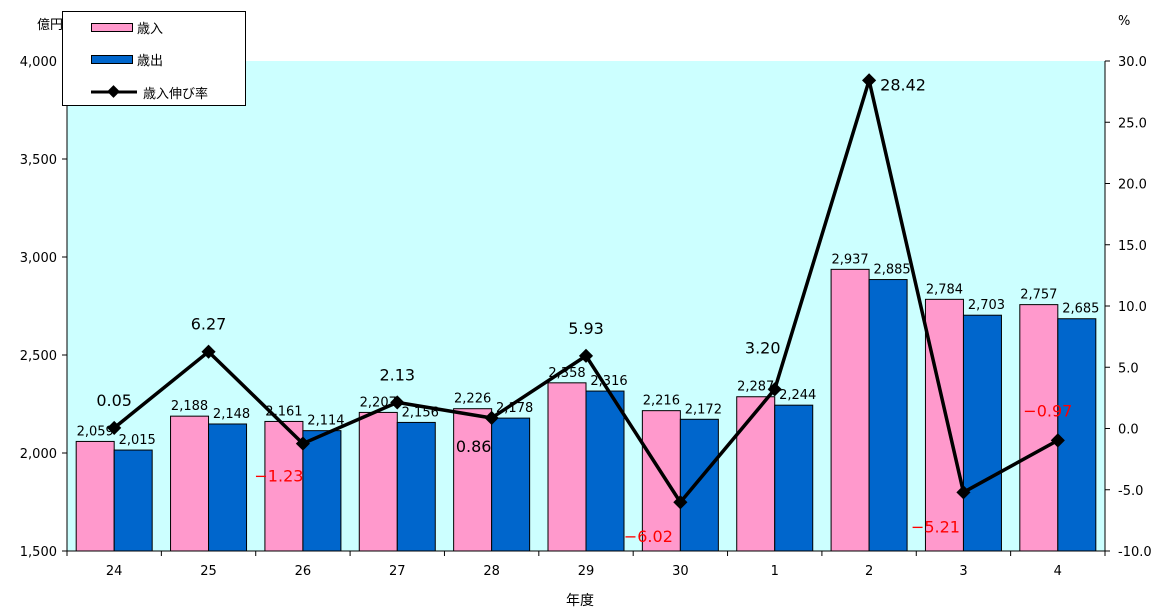  I want to click on data-label-growth: 0.05, so click(114, 400).